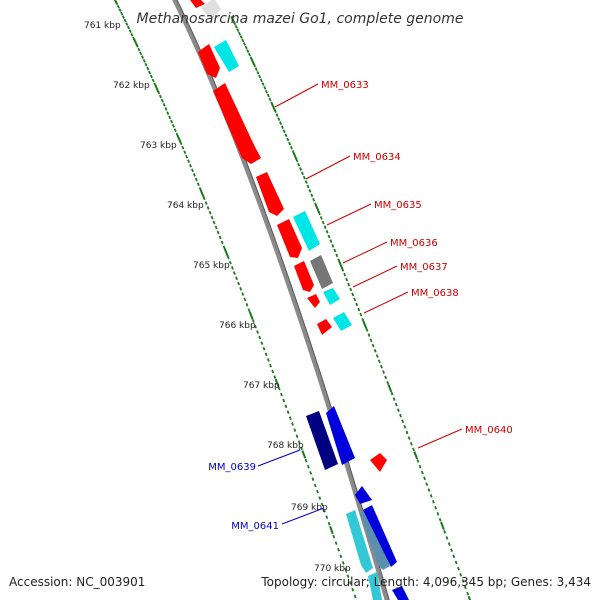 This screenshot has width=600, height=600. I want to click on gene-label: MM_0639, so click(232, 467).